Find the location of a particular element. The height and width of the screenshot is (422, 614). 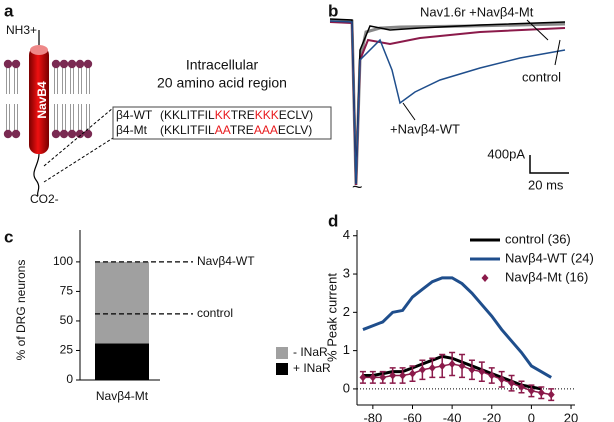

scale-label: 20 ms is located at coordinates (546, 184).